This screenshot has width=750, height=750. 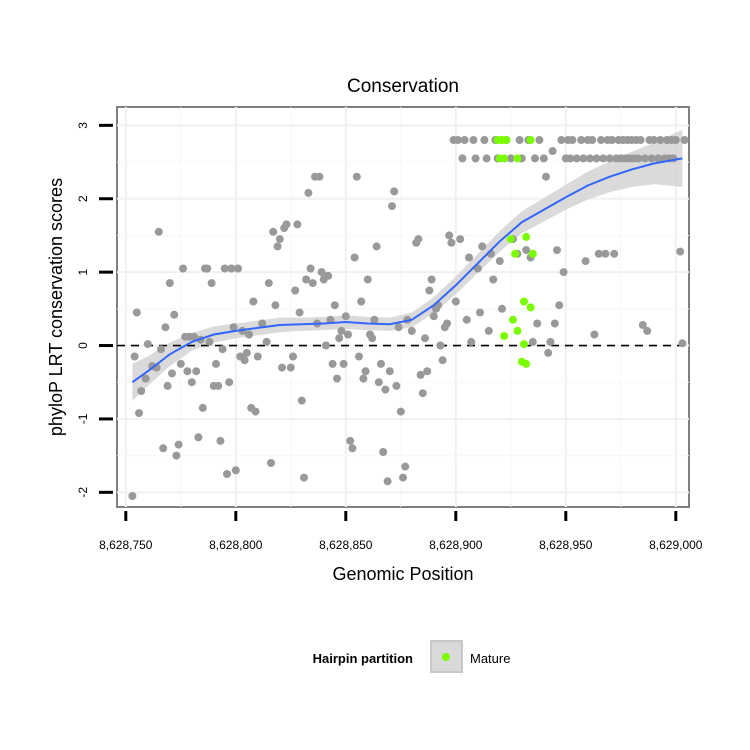 I want to click on y-tick-label: 1, so click(x=83, y=271).